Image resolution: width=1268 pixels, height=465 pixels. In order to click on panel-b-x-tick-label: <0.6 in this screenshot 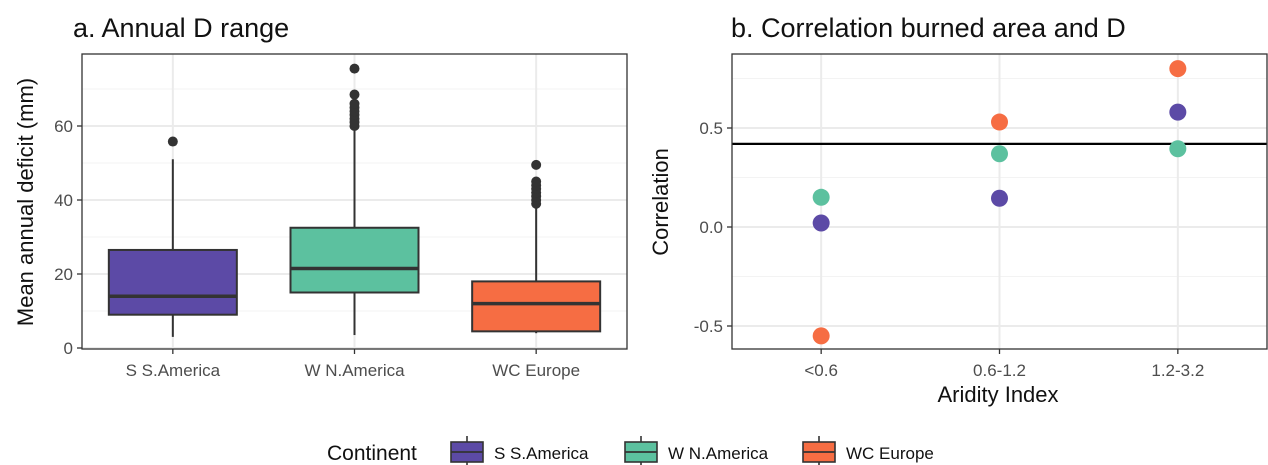, I will do `click(821, 370)`.